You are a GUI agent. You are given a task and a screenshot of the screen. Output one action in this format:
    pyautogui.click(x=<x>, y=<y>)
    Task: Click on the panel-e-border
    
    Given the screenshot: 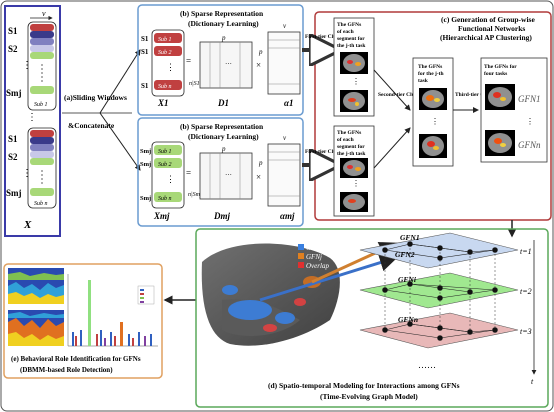 What is the action you would take?
    pyautogui.click(x=83, y=321)
    